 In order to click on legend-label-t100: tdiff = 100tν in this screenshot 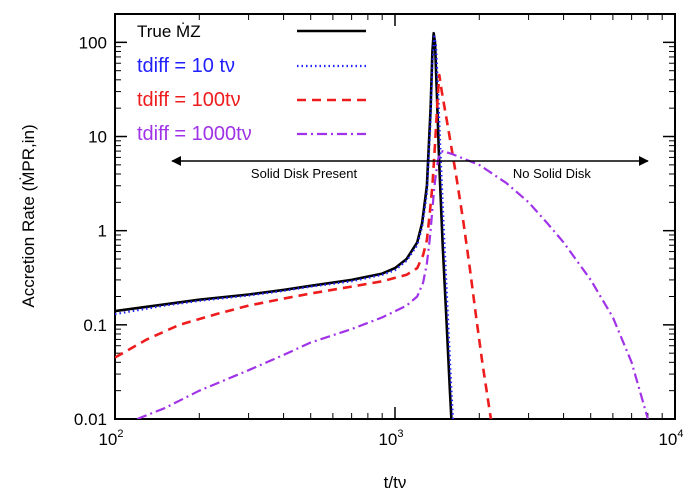, I will do `click(189, 100)`.